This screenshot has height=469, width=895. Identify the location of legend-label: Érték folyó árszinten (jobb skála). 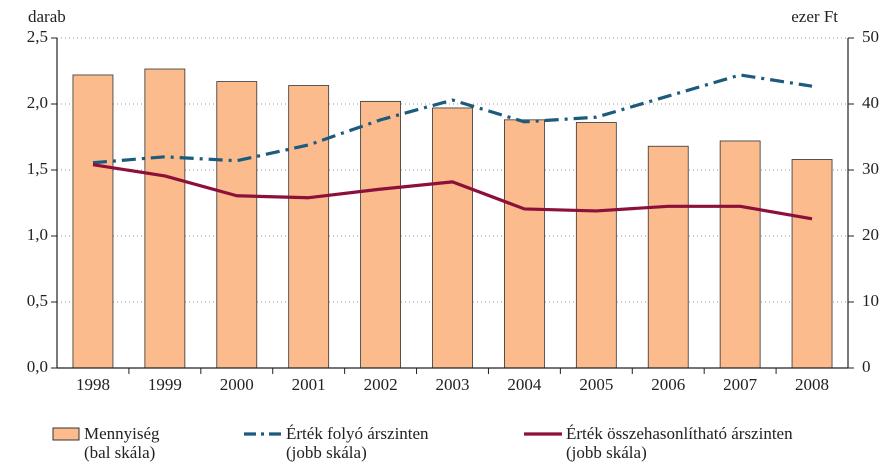
(357, 443).